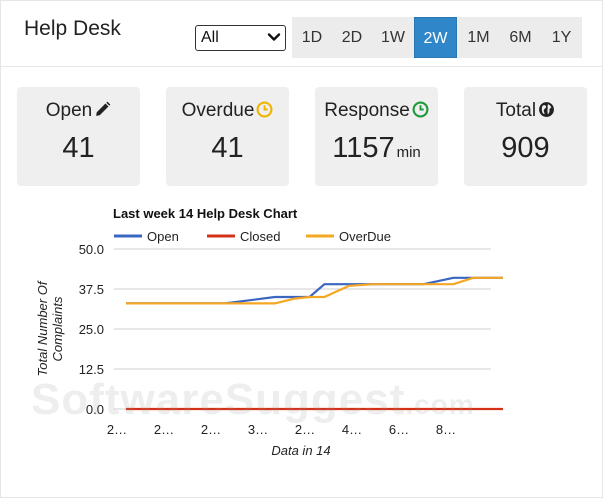  What do you see at coordinates (227, 148) in the screenshot?
I see `overdue-count: 41` at bounding box center [227, 148].